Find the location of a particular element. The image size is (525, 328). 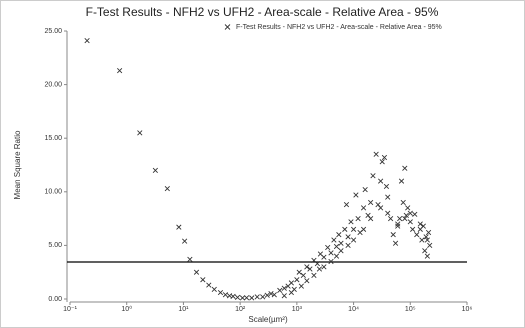

x-tick-label: 10⁰ is located at coordinates (126, 309).